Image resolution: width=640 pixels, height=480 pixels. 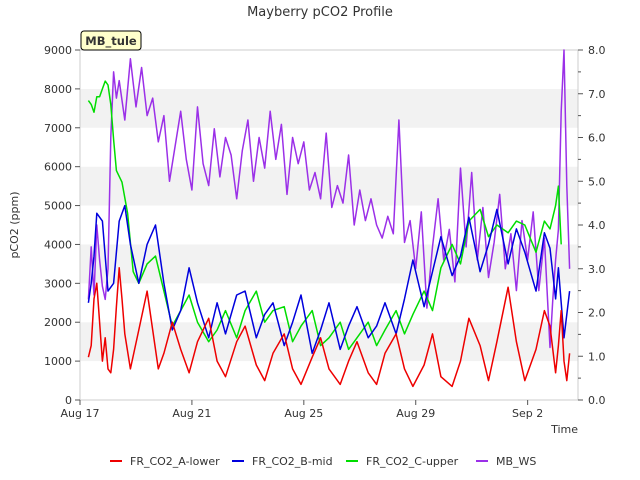 I want to click on legend-item: FR_CO2_B-mid, so click(x=282, y=461).